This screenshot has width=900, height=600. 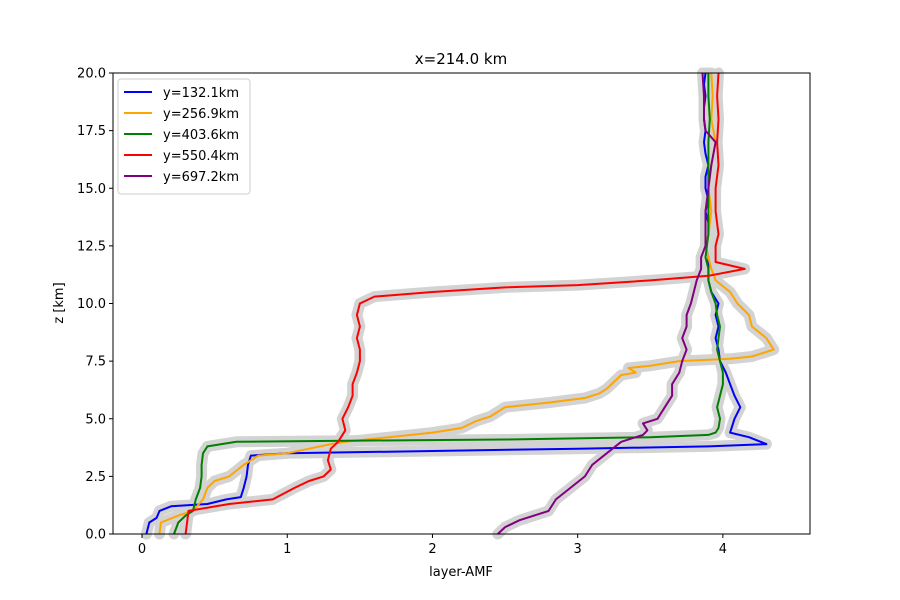 I want to click on x-tick-label: 4, so click(x=723, y=549).